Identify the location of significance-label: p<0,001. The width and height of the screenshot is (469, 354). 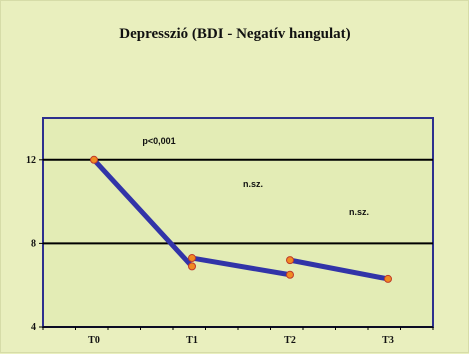
(158, 141).